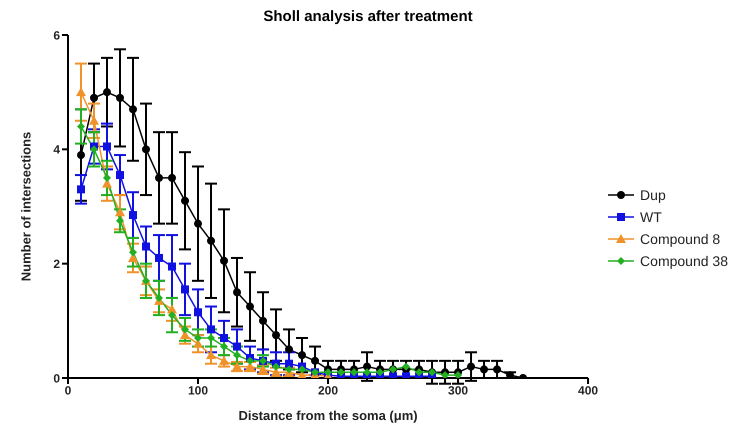 This screenshot has height=445, width=755. What do you see at coordinates (653, 194) in the screenshot?
I see `legend-label: Dup` at bounding box center [653, 194].